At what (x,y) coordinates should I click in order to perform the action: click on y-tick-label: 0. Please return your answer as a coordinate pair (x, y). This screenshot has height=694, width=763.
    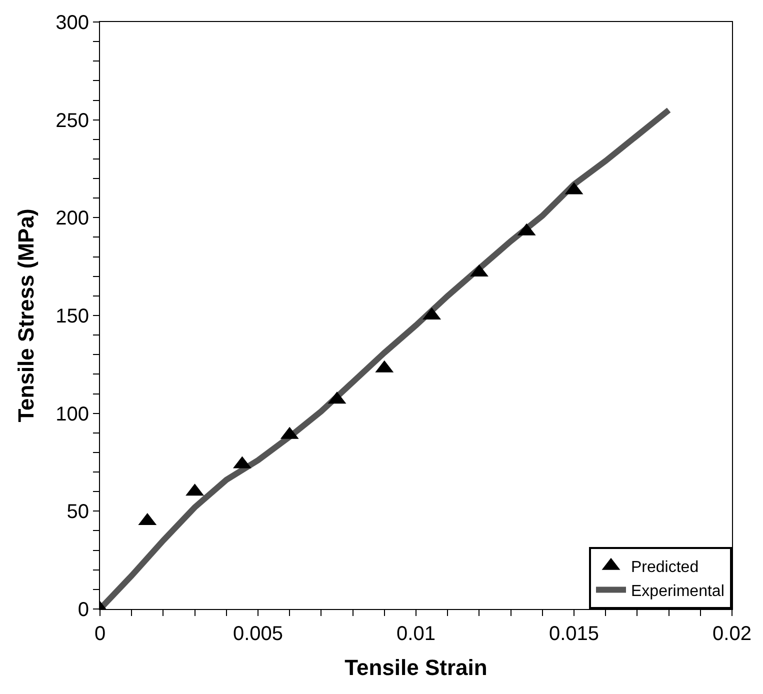
    Looking at the image, I should click on (83, 610).